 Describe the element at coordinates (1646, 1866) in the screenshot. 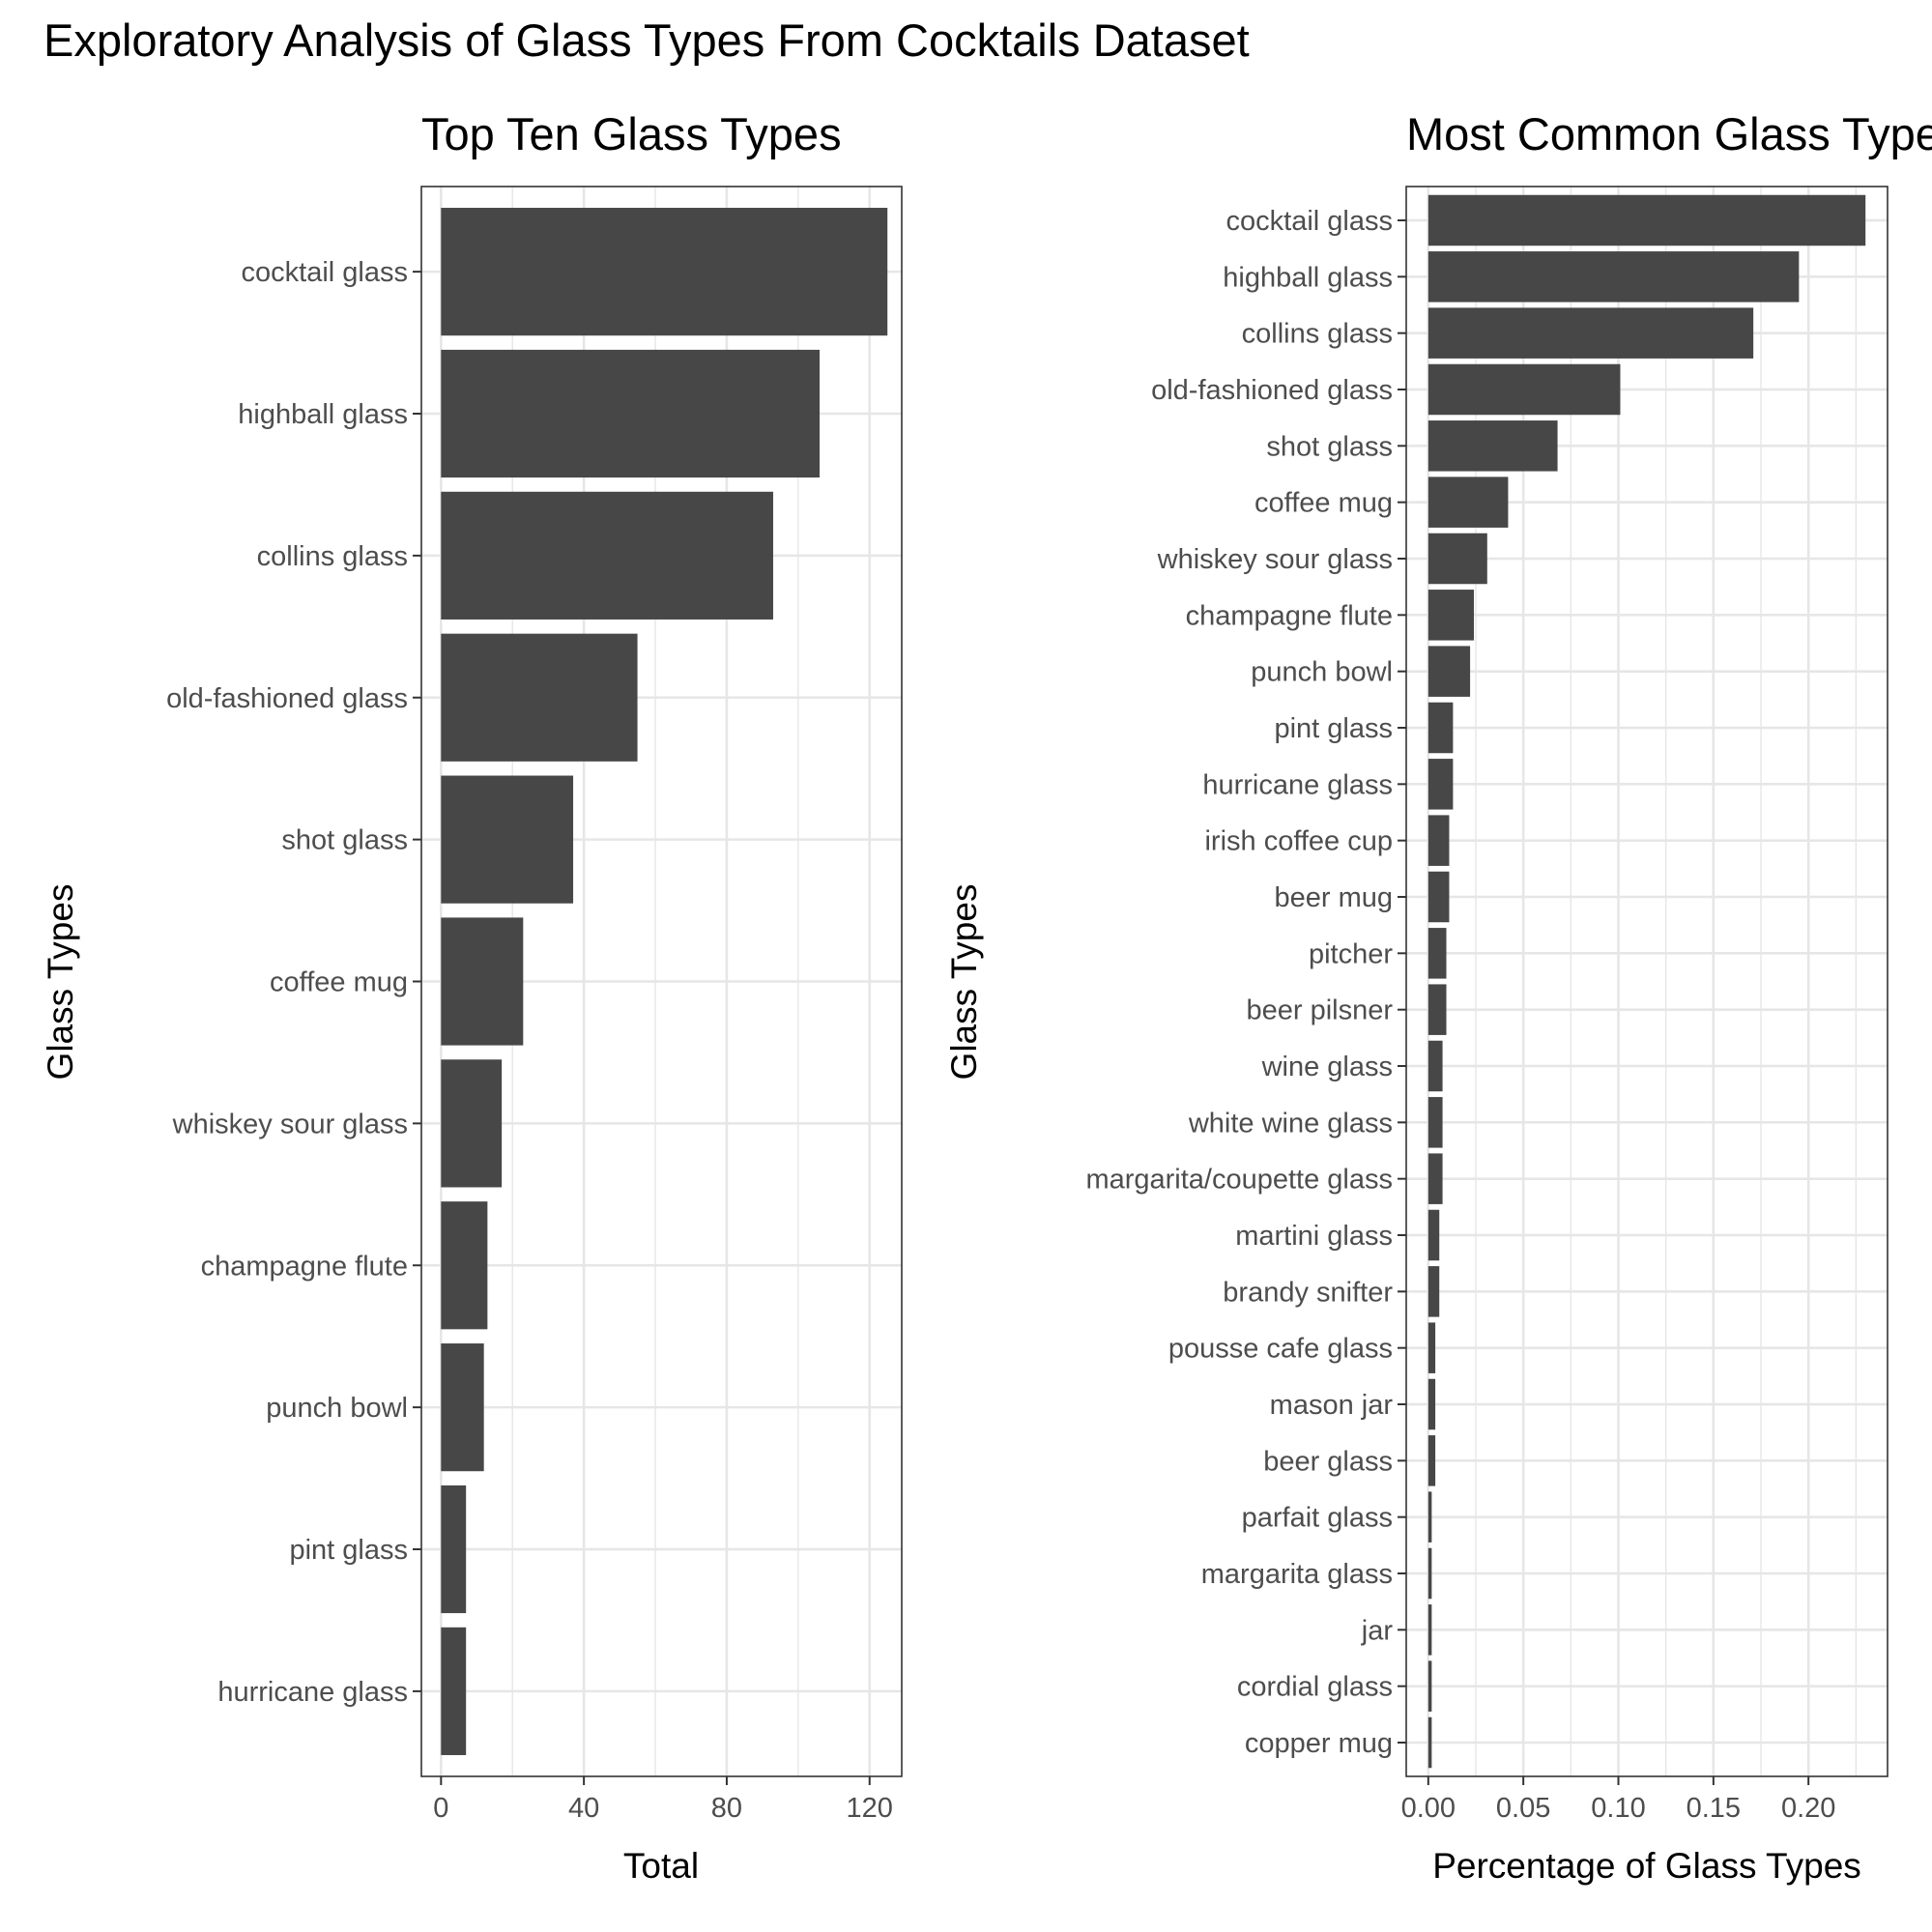

I see `most-common-x-axis-title: Percentage of Glass Types` at that location.